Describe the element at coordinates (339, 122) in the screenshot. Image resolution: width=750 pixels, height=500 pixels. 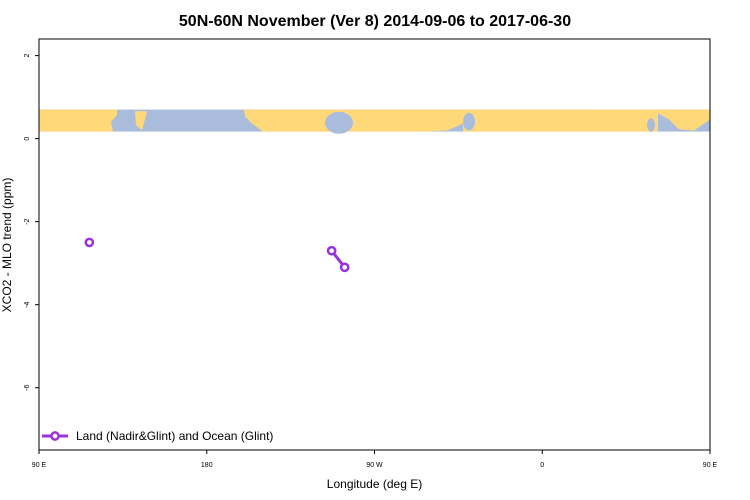
I see `ocean-hudson-bay` at that location.